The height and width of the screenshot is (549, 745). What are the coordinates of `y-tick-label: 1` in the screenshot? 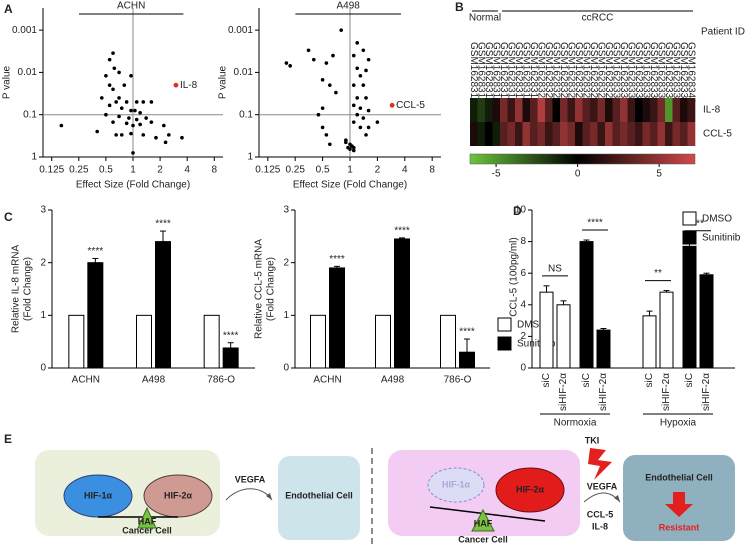 It's located at (250, 157).